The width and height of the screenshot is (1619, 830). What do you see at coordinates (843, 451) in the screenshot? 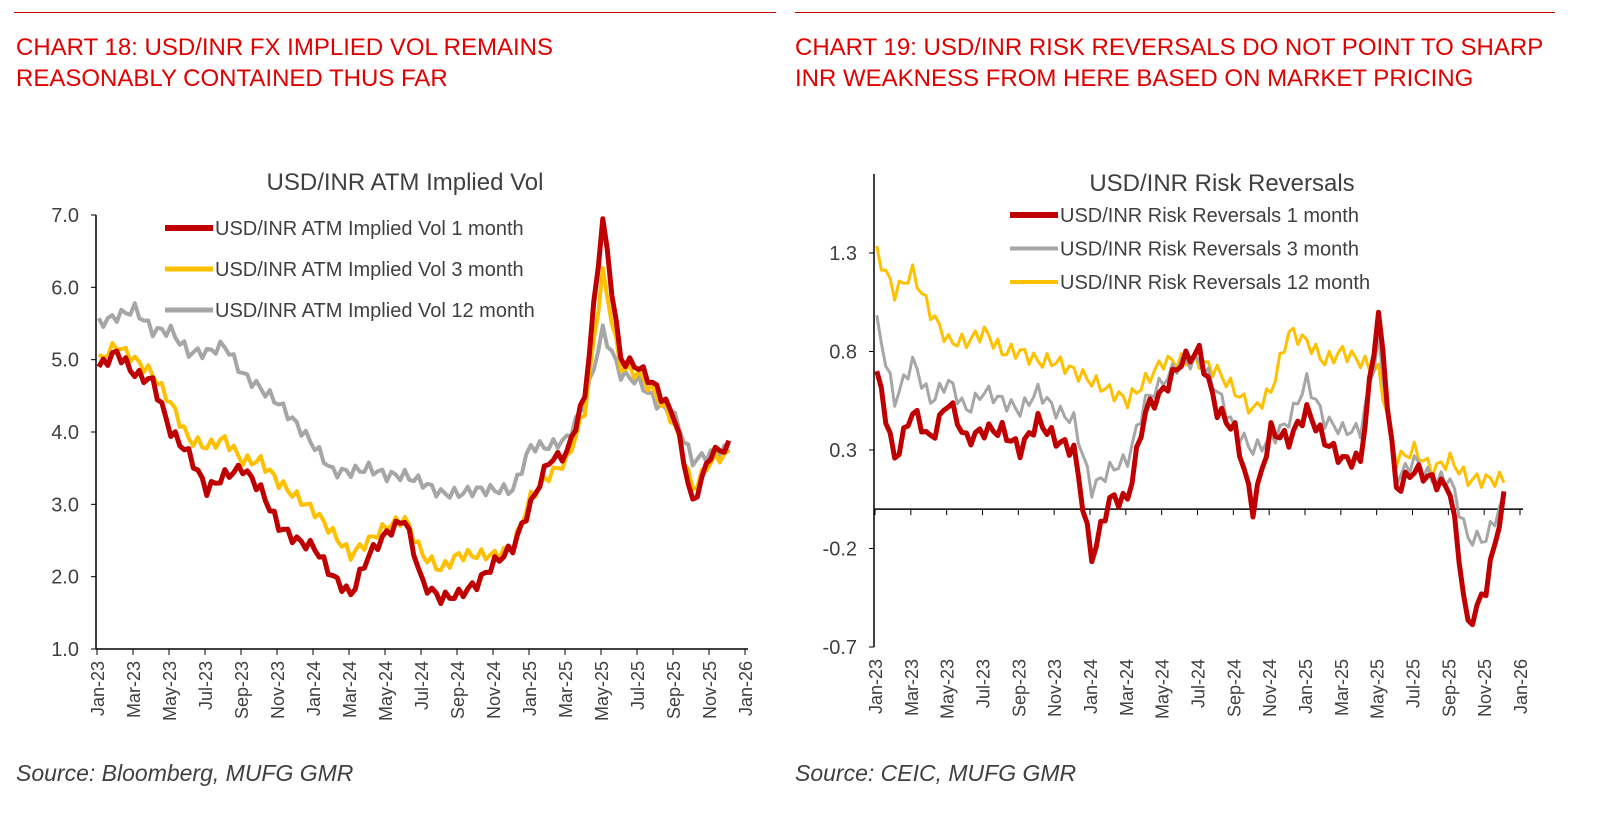
I see `c19-y-tick-label: 0.3` at bounding box center [843, 451].